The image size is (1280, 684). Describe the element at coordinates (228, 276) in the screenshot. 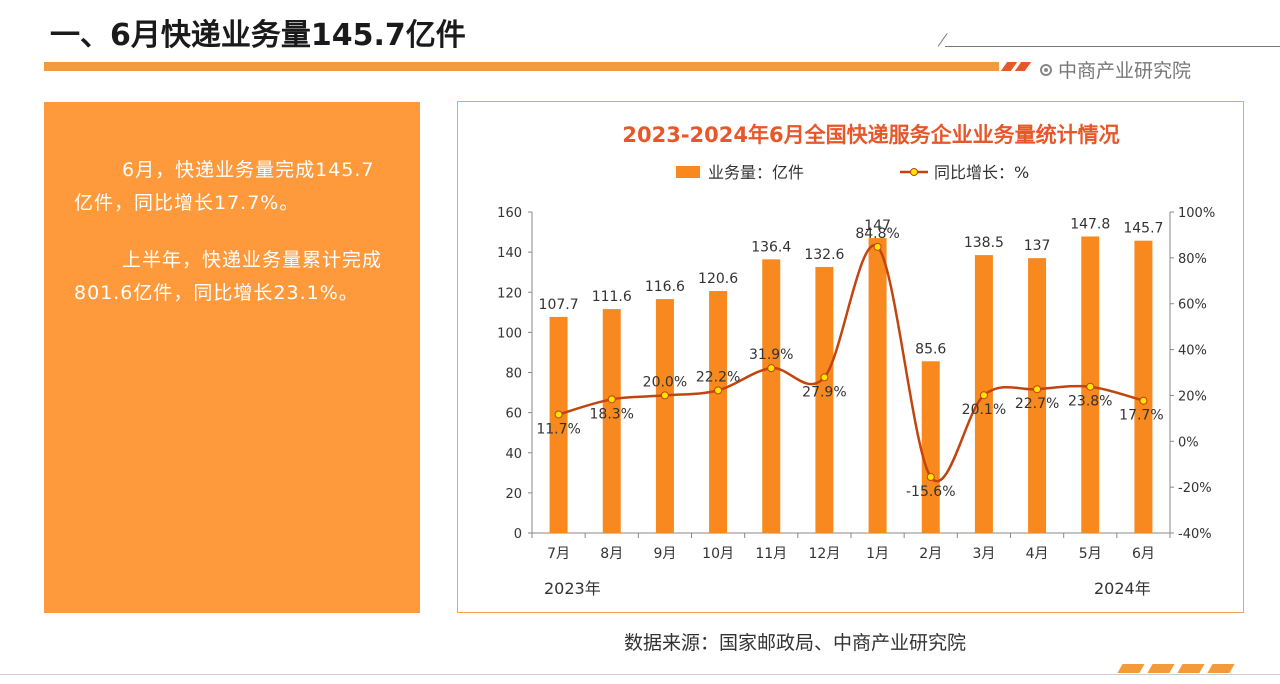

I see `side-paragraph-2: 上半年，快递业务量累计完成801.6亿件，同比增长23.1%。` at that location.